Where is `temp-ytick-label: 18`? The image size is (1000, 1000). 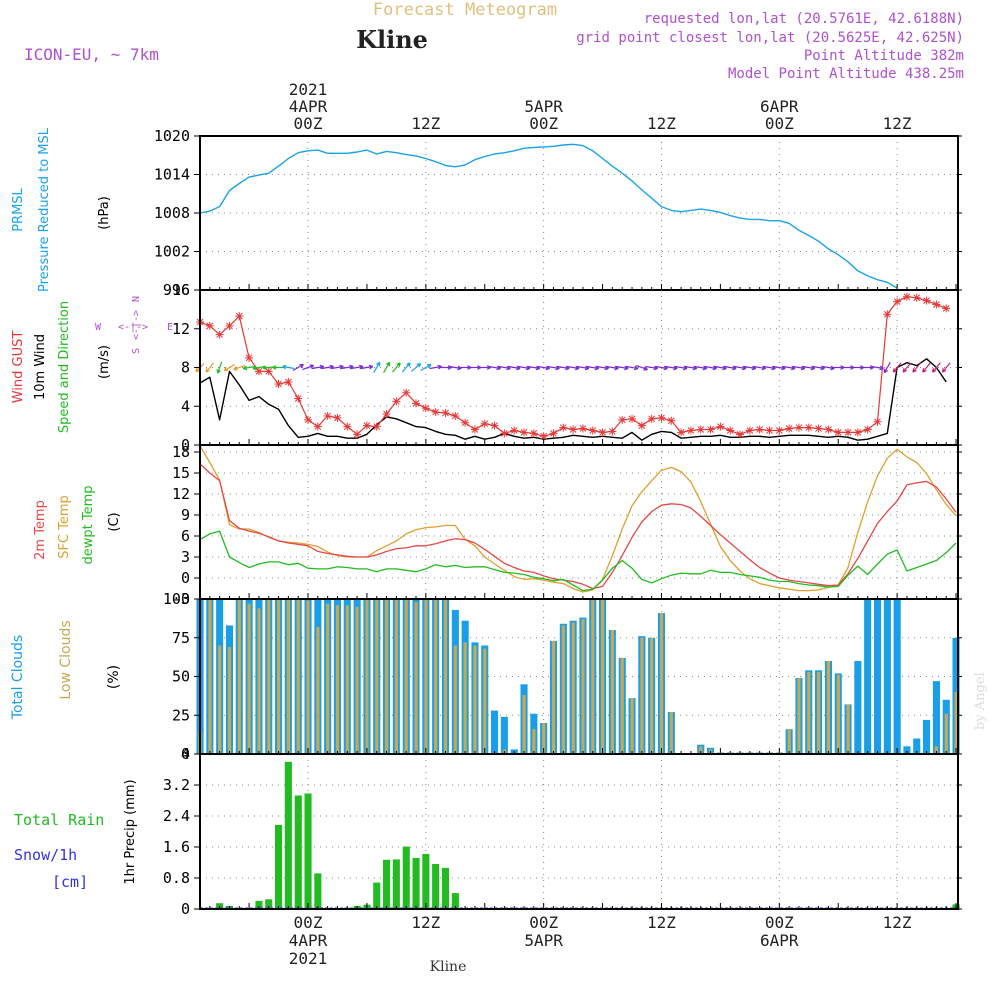 temp-ytick-label: 18 is located at coordinates (181, 452).